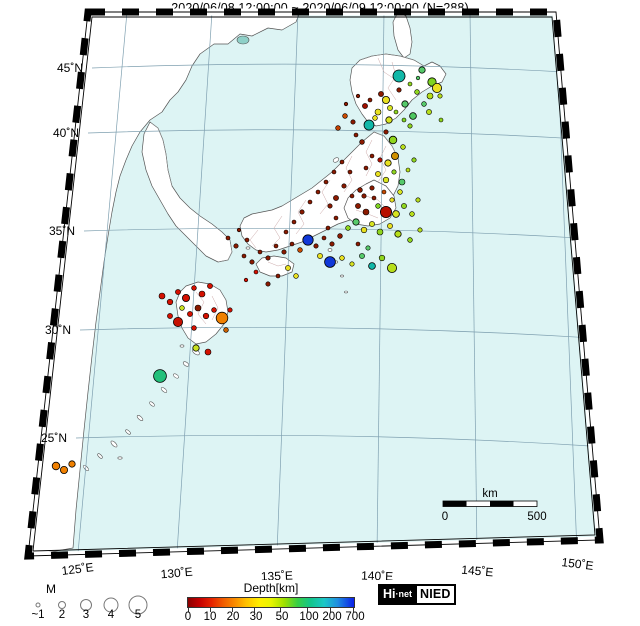 The image size is (640, 626). Describe the element at coordinates (417, 594) in the screenshot. I see `hinet-nied-logo: Hi ·net NIED` at that location.